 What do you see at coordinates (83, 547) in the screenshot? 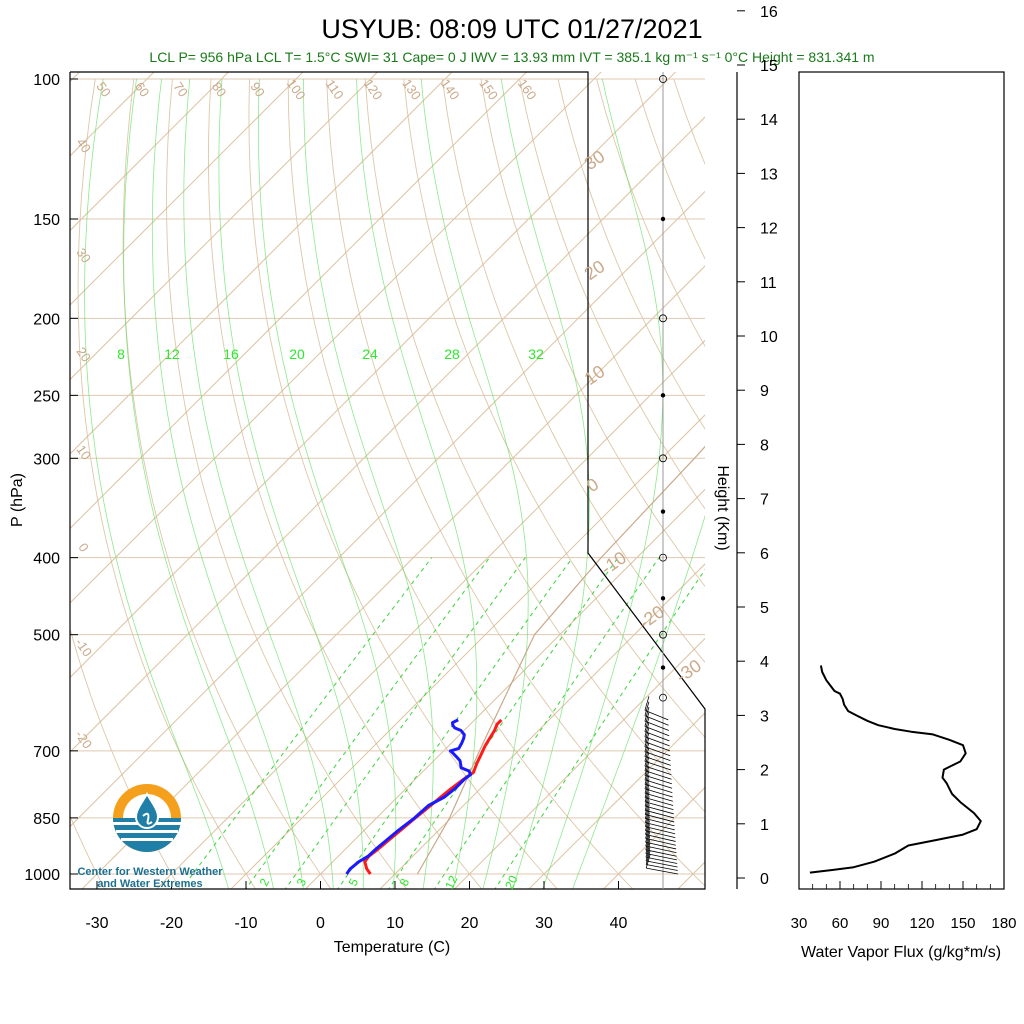
I see `isotherm-label-left: 0` at bounding box center [83, 547].